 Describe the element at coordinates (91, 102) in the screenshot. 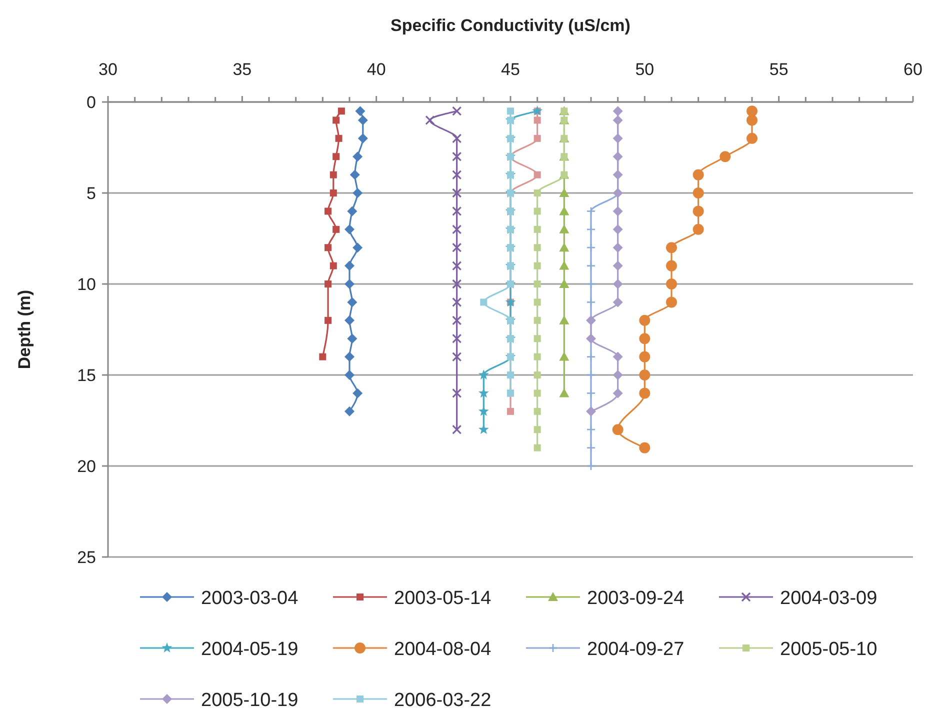

I see `y-tick-label: 0` at that location.